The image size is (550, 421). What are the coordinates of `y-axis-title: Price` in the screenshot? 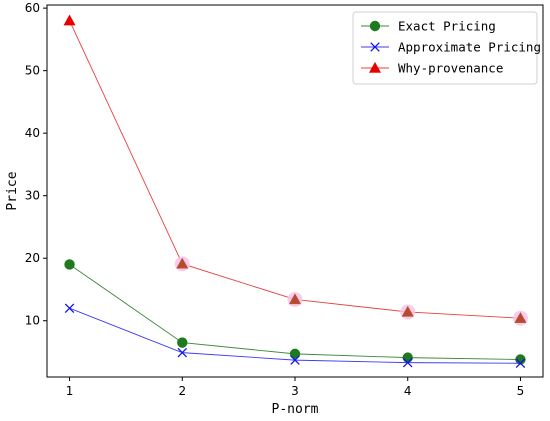 It's located at (12, 190).